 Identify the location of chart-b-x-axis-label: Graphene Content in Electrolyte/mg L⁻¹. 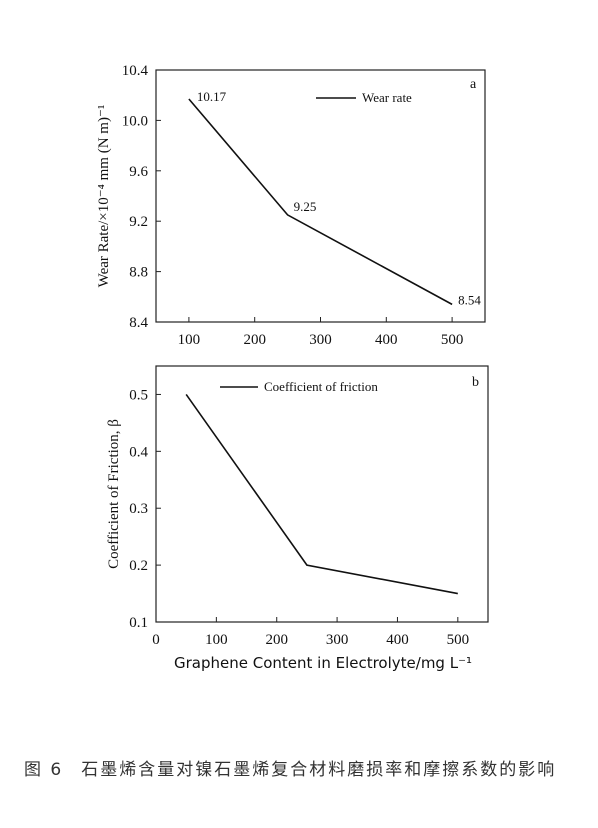
(323, 663).